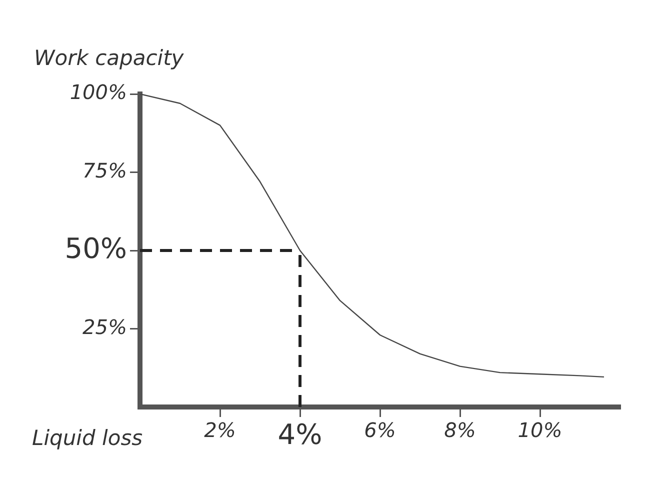 The image size is (646, 488). What do you see at coordinates (98, 92) in the screenshot?
I see `y-tick-label: 100%` at bounding box center [98, 92].